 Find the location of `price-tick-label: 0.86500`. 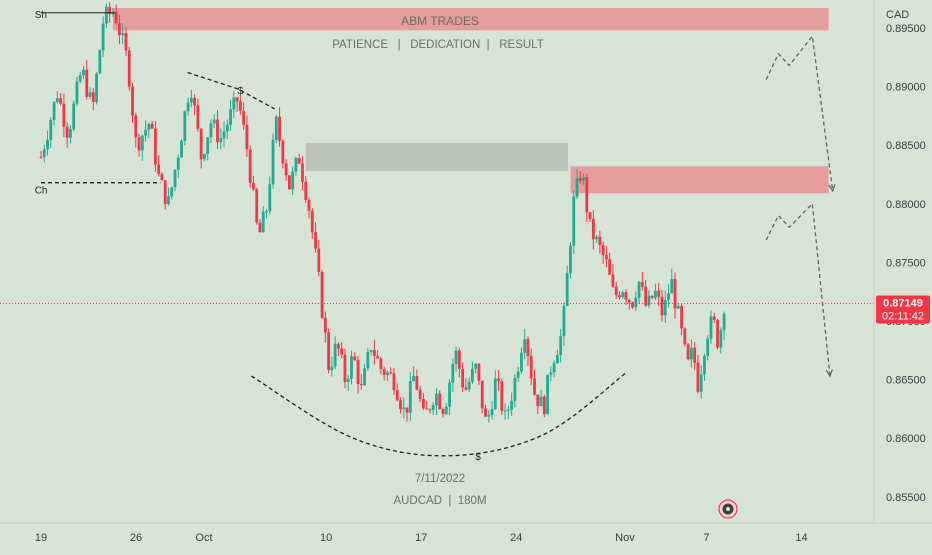

price-tick-label: 0.86500 is located at coordinates (906, 381).